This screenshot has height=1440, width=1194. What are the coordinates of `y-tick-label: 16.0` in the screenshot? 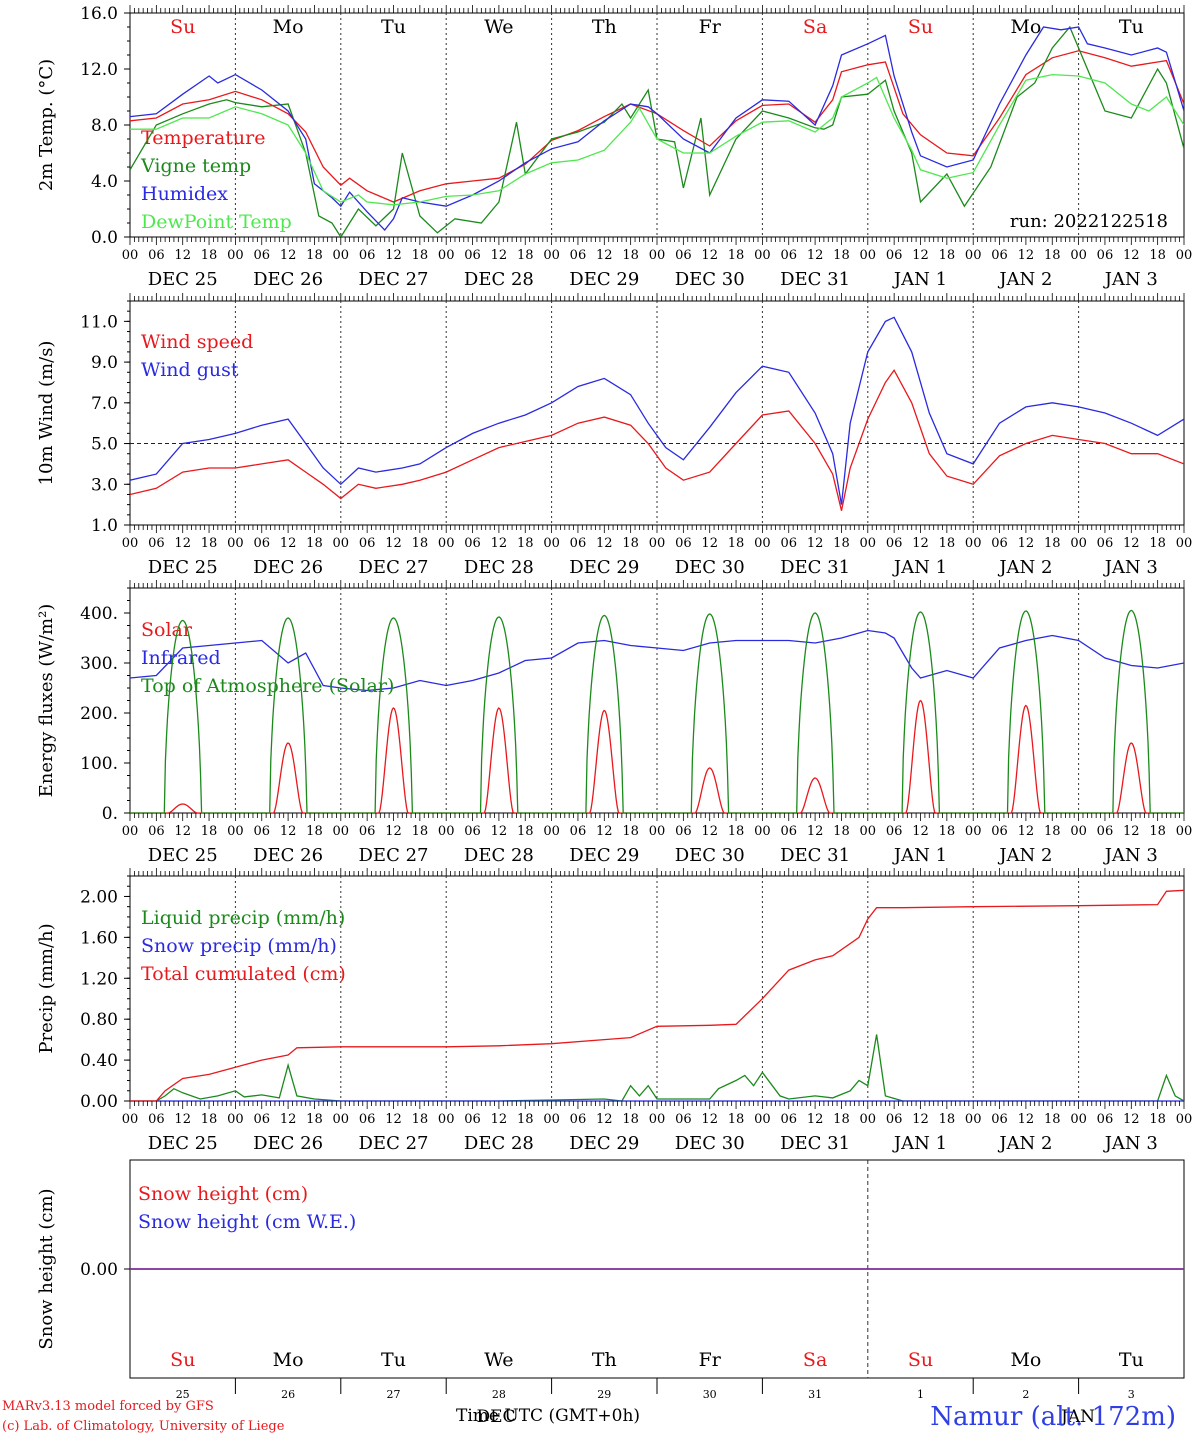 It's located at (99, 14).